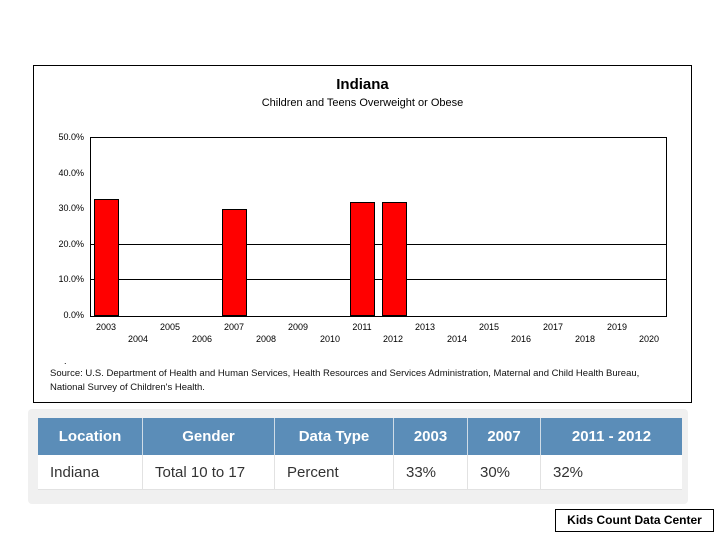  What do you see at coordinates (504, 436) in the screenshot?
I see `table-header-2007: 2007` at bounding box center [504, 436].